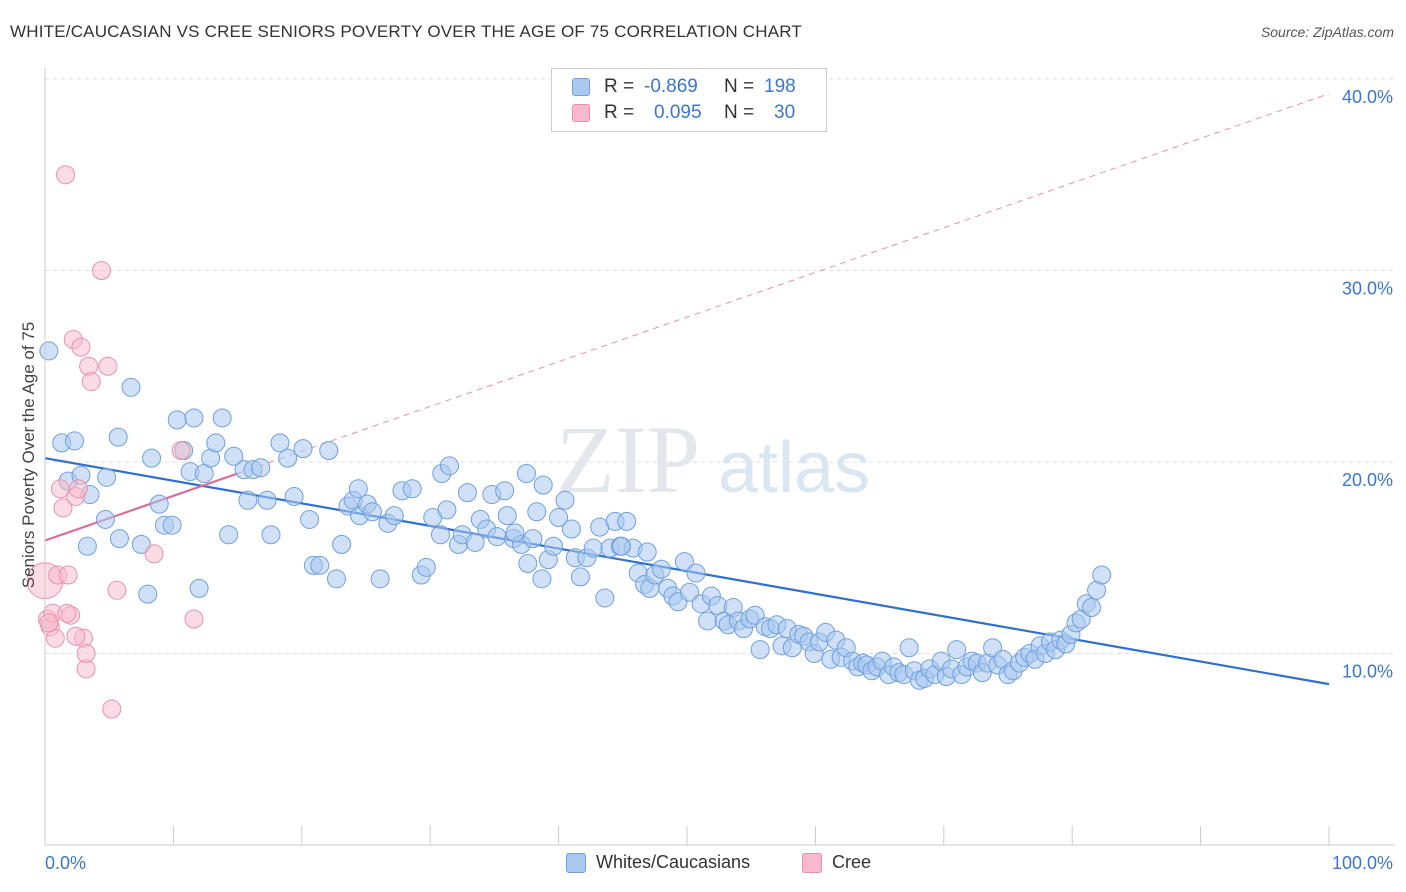 The height and width of the screenshot is (892, 1406). Describe the element at coordinates (1367, 480) in the screenshot. I see `y-tick-label: 20.0%` at that location.